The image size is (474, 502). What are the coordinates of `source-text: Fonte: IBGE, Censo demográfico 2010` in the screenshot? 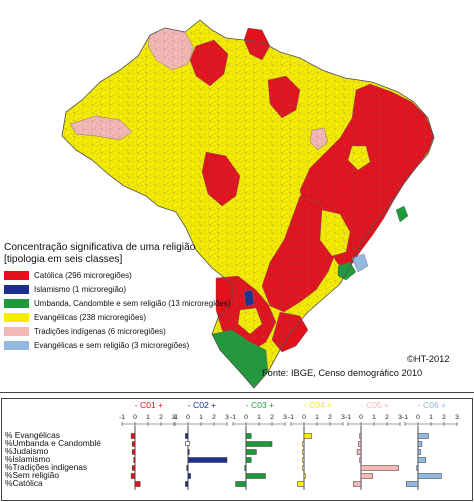 It's located at (342, 373).